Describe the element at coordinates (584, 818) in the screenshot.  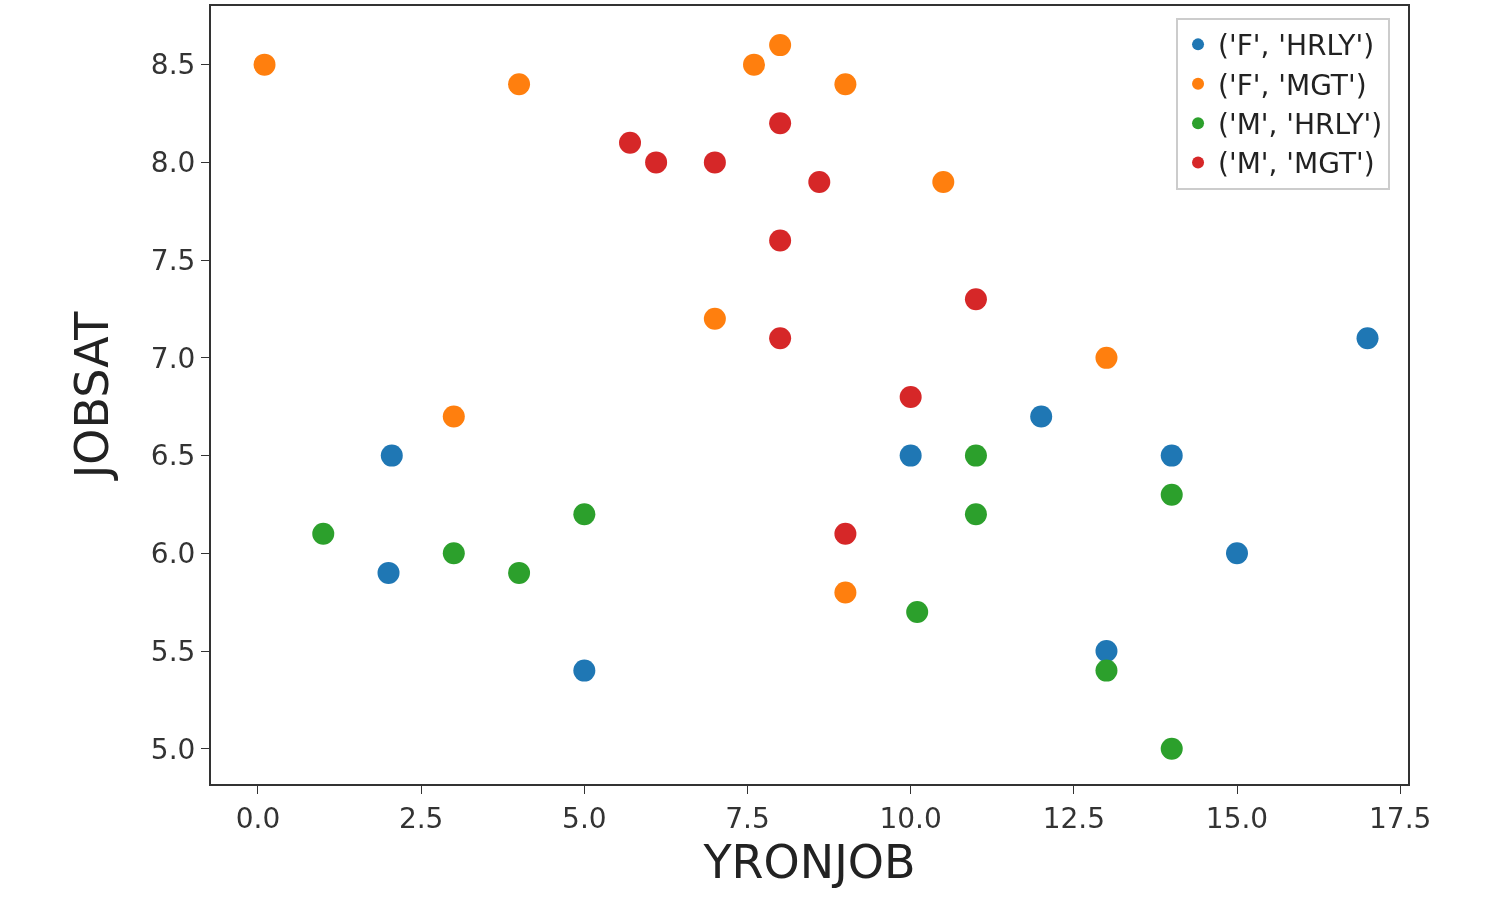
I see `x-tick-label: 5.0` at that location.